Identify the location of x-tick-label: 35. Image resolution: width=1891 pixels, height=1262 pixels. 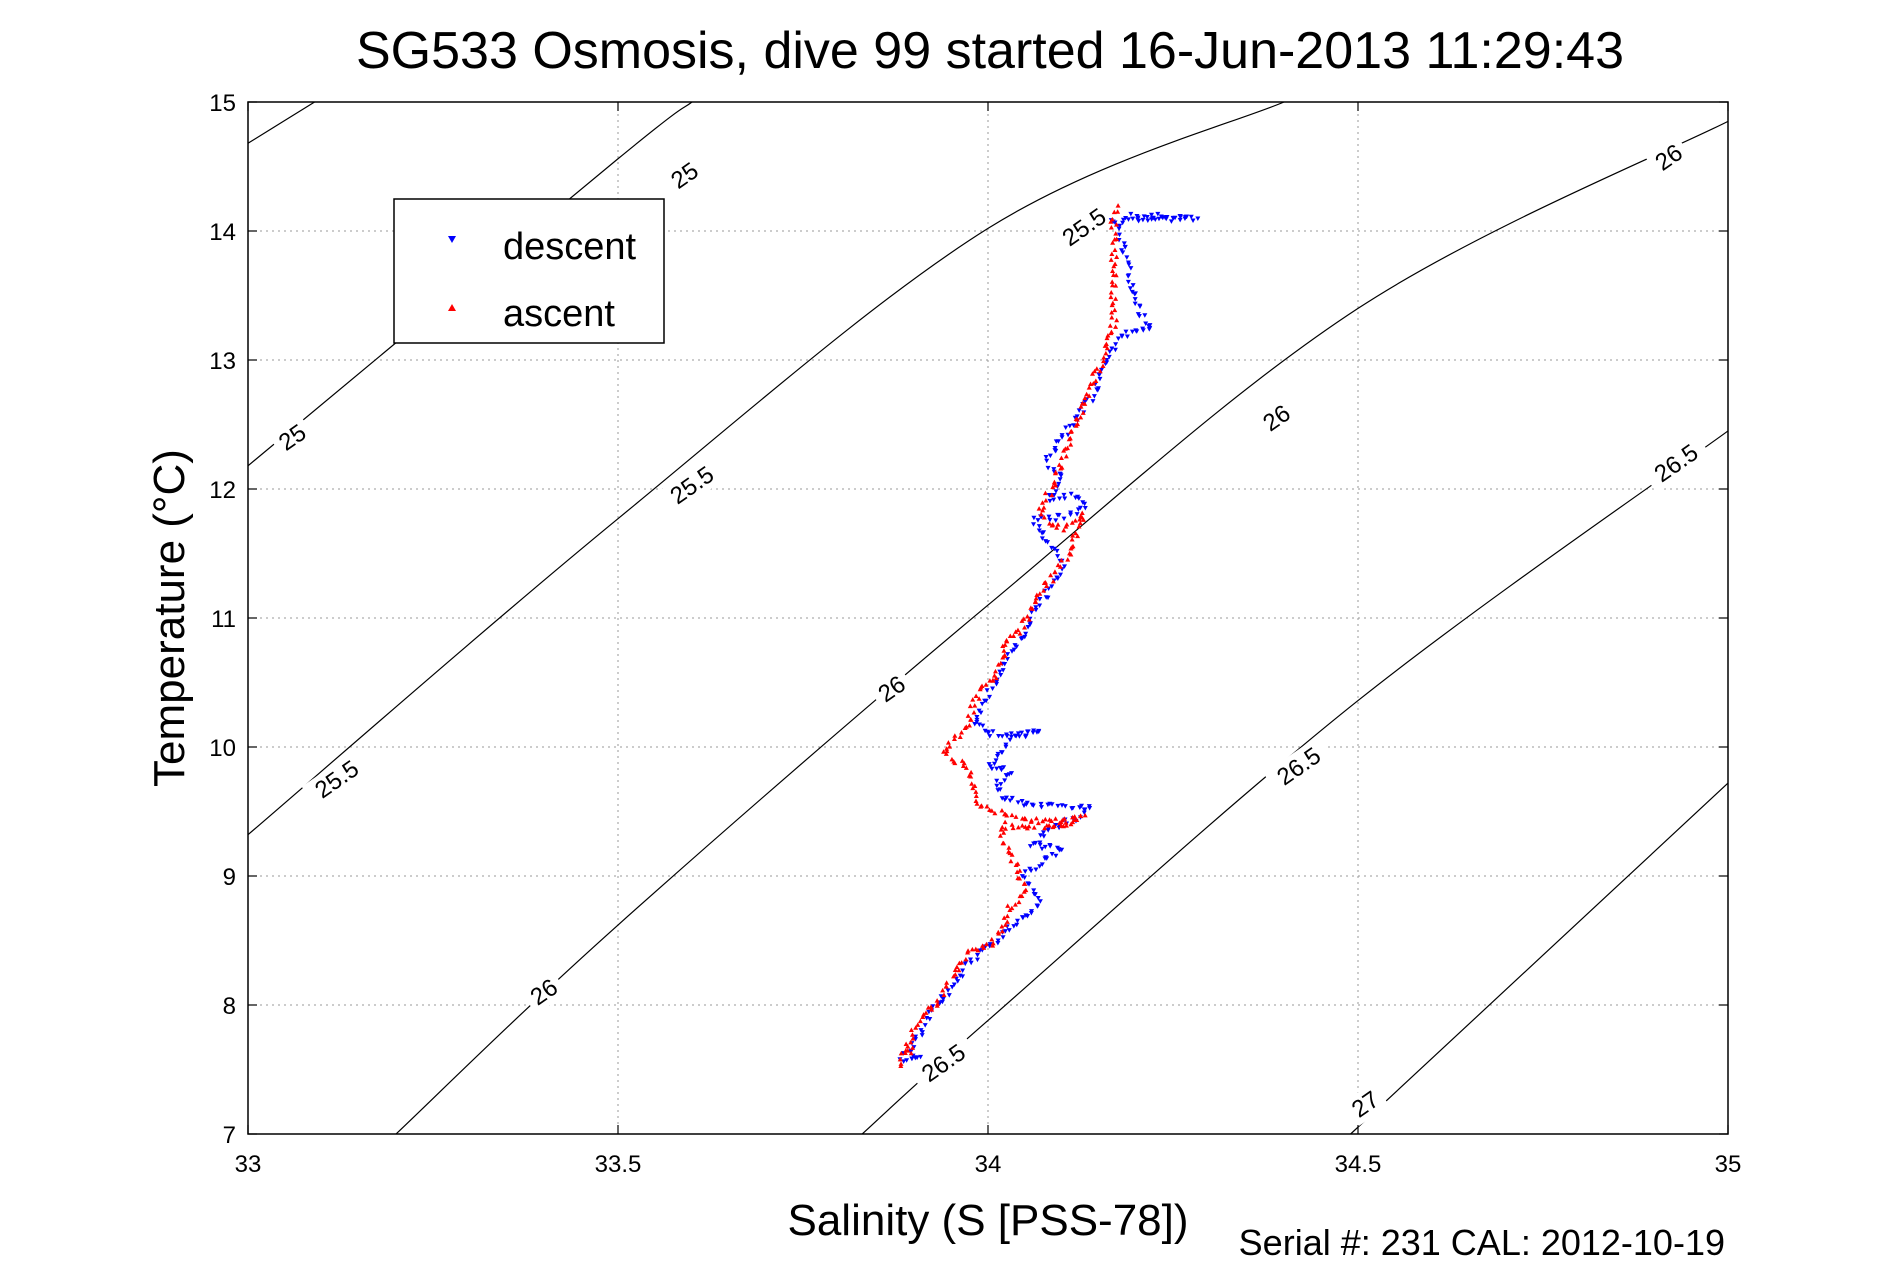
(1728, 1164).